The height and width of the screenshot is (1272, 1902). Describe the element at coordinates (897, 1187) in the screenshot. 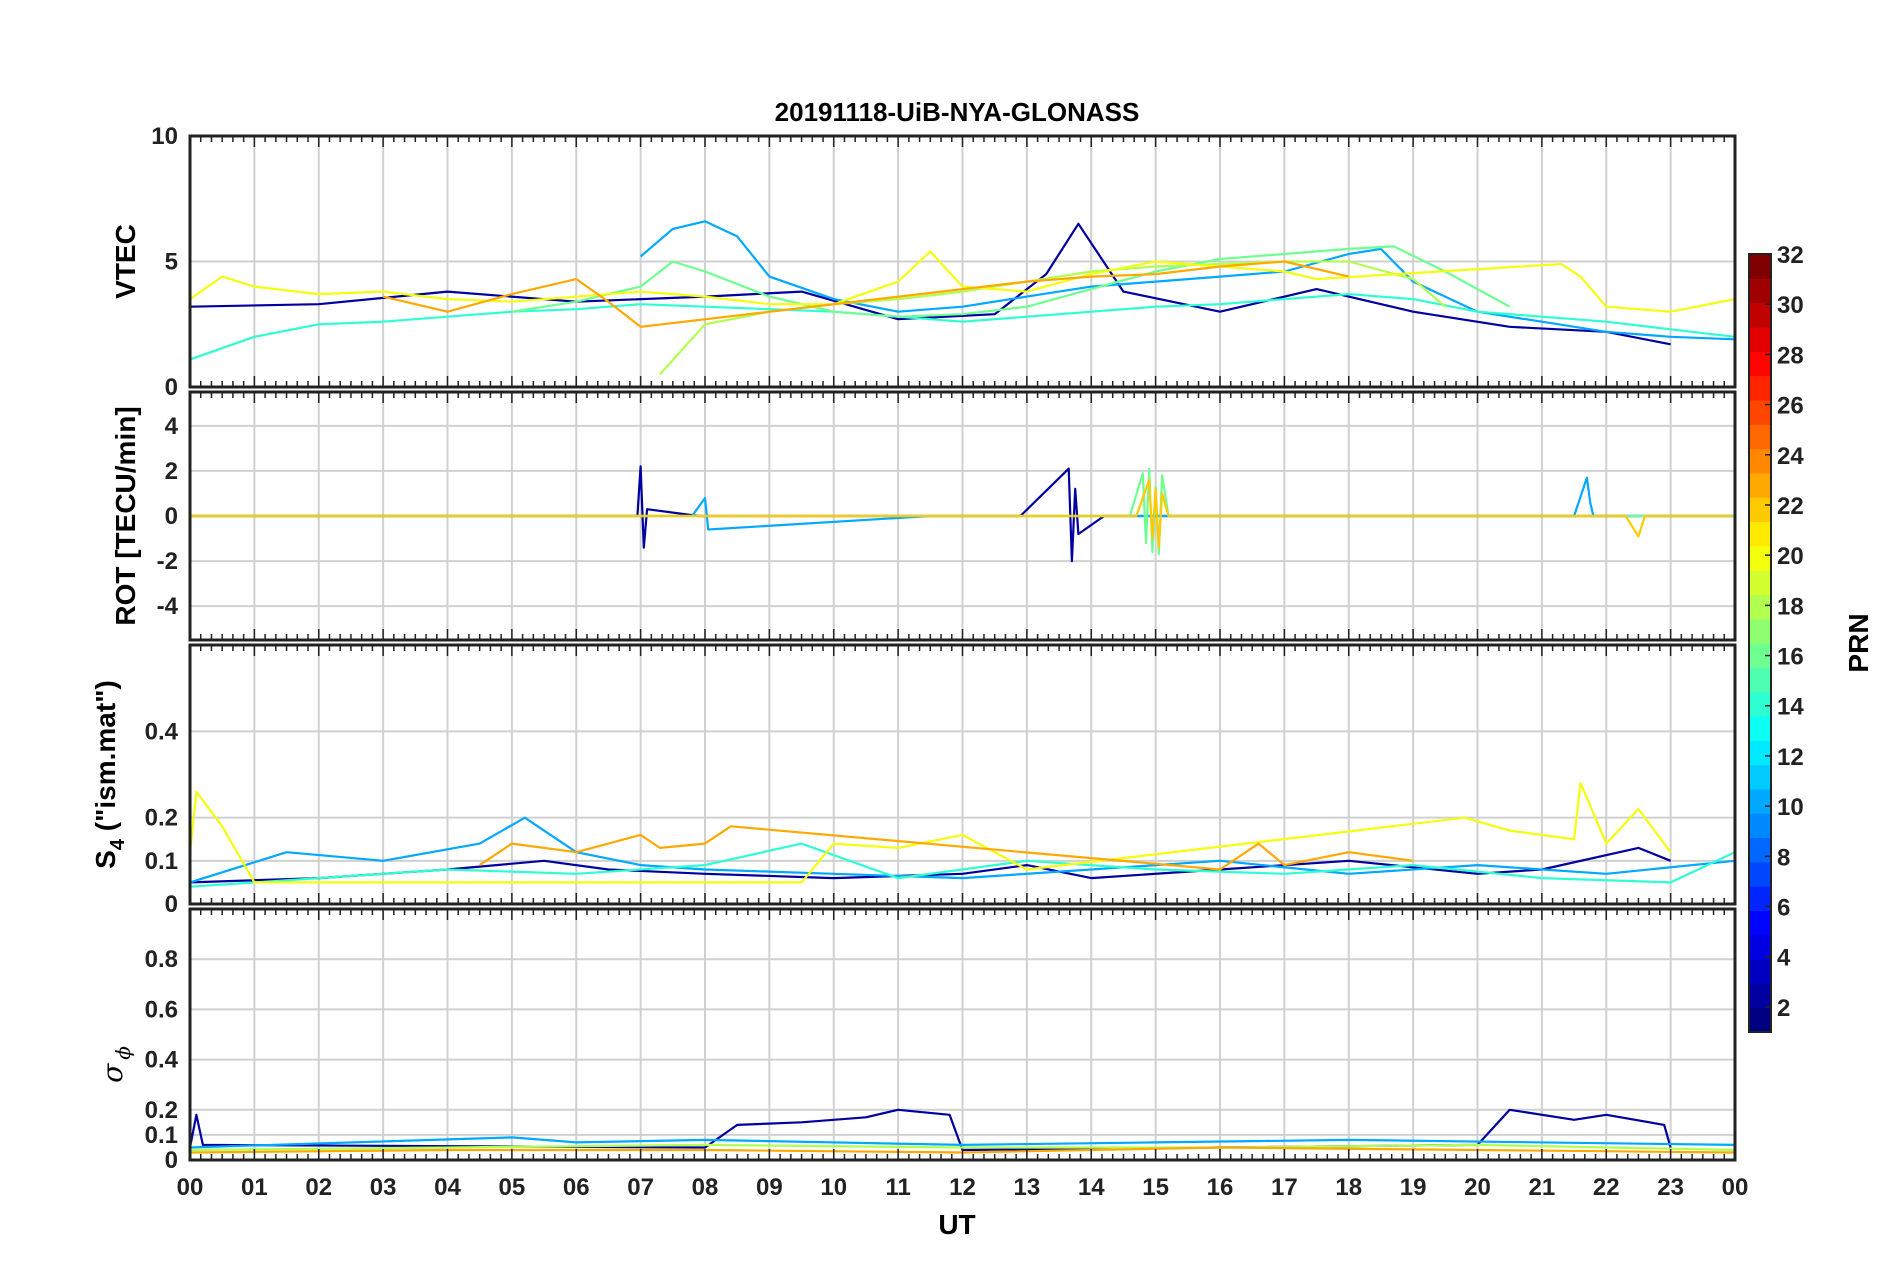

I see `x-tick-label: 11` at that location.